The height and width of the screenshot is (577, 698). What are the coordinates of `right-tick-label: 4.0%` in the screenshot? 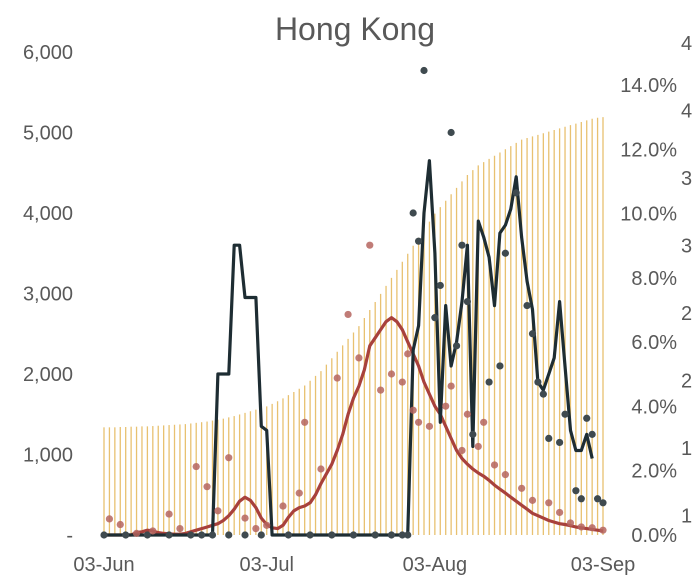 It's located at (654, 407).